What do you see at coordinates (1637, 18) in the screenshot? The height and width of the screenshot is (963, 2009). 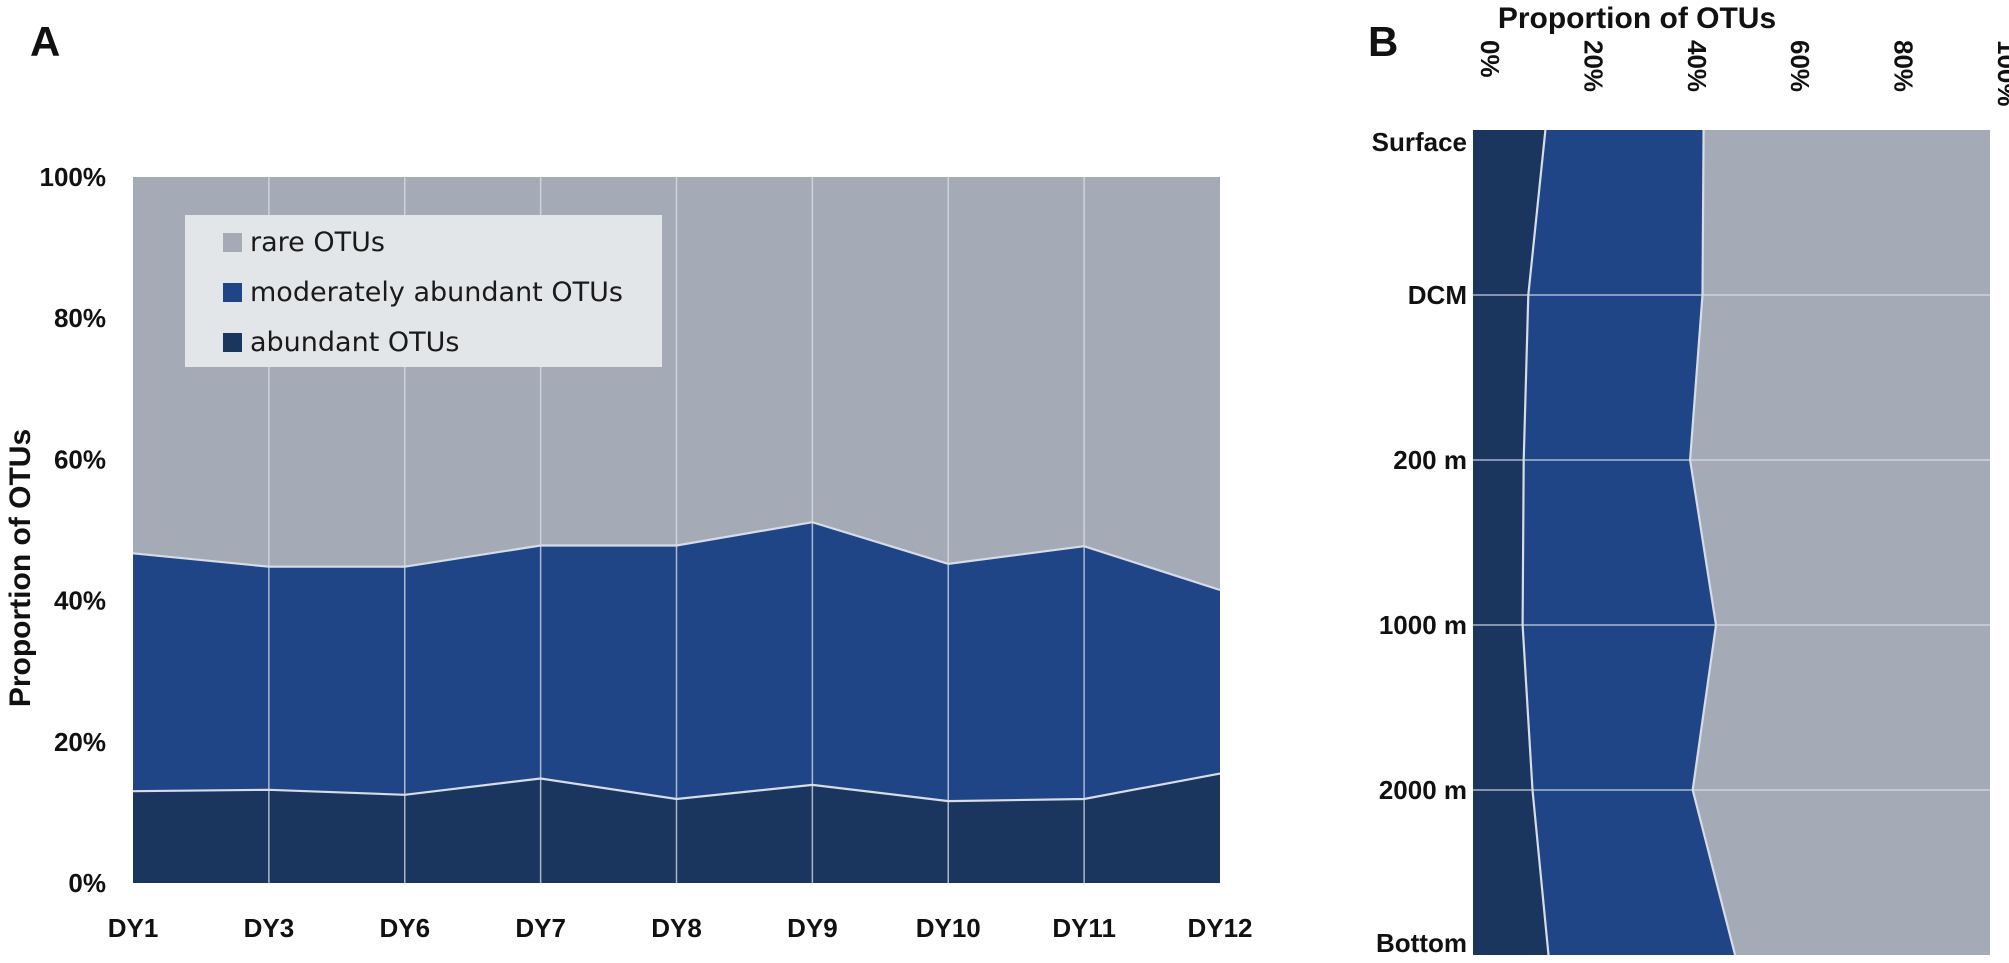 I see `panel-b-x-axis-title: Proportion of OTUs` at bounding box center [1637, 18].